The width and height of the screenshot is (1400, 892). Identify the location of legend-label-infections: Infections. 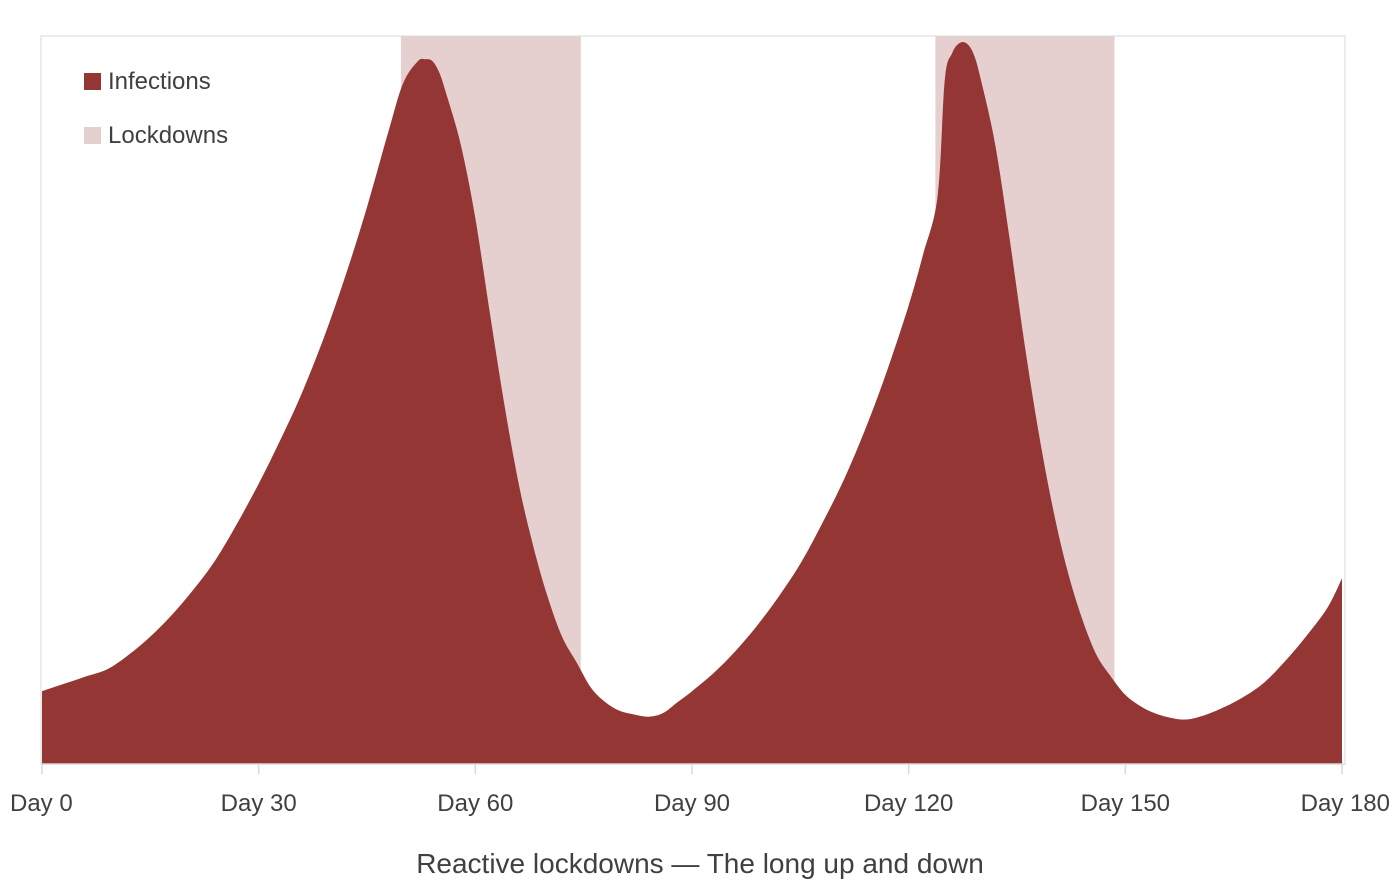
(159, 81).